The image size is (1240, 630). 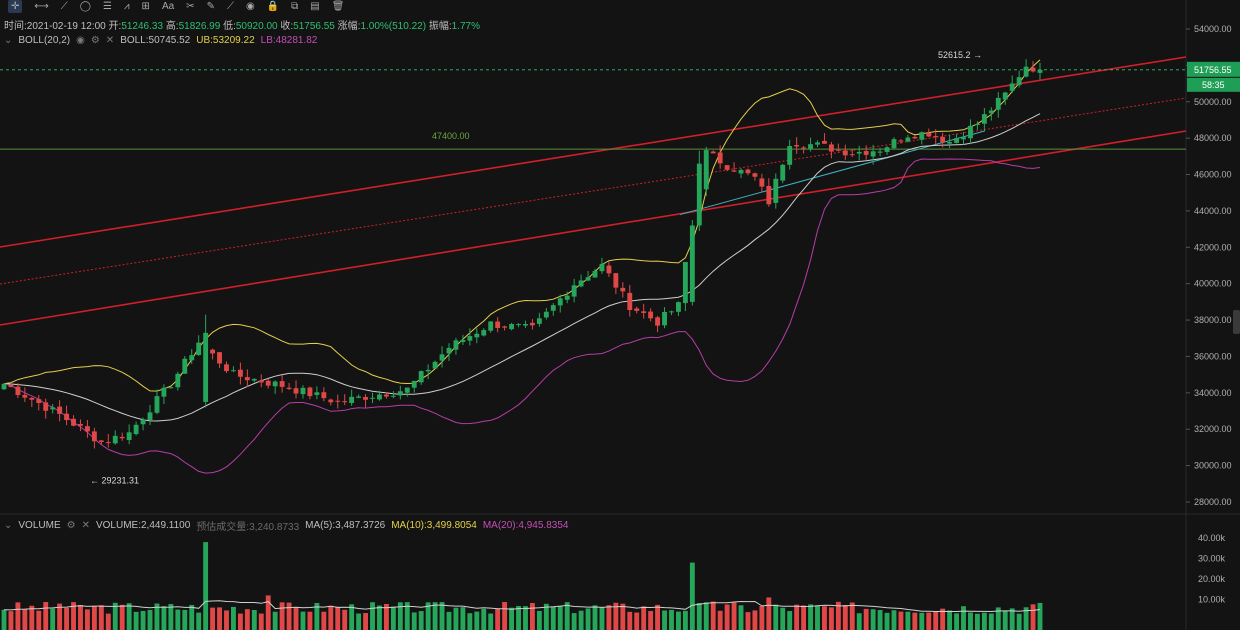 I want to click on low-label: 低:, so click(x=229, y=26).